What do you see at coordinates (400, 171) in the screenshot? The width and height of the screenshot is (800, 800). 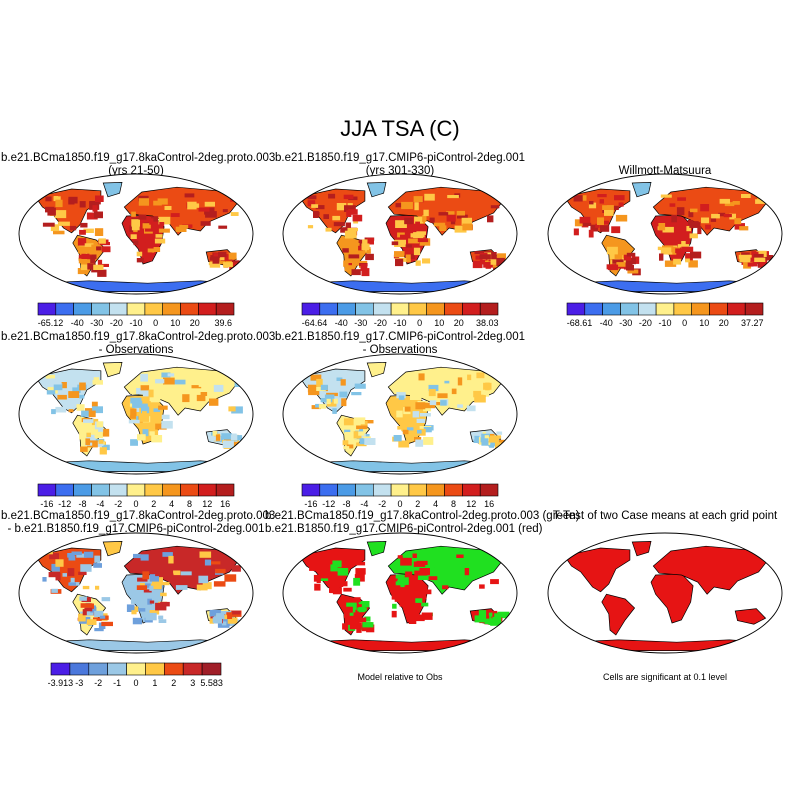 I see `panel-title-line: (yrs 301-330)` at bounding box center [400, 171].